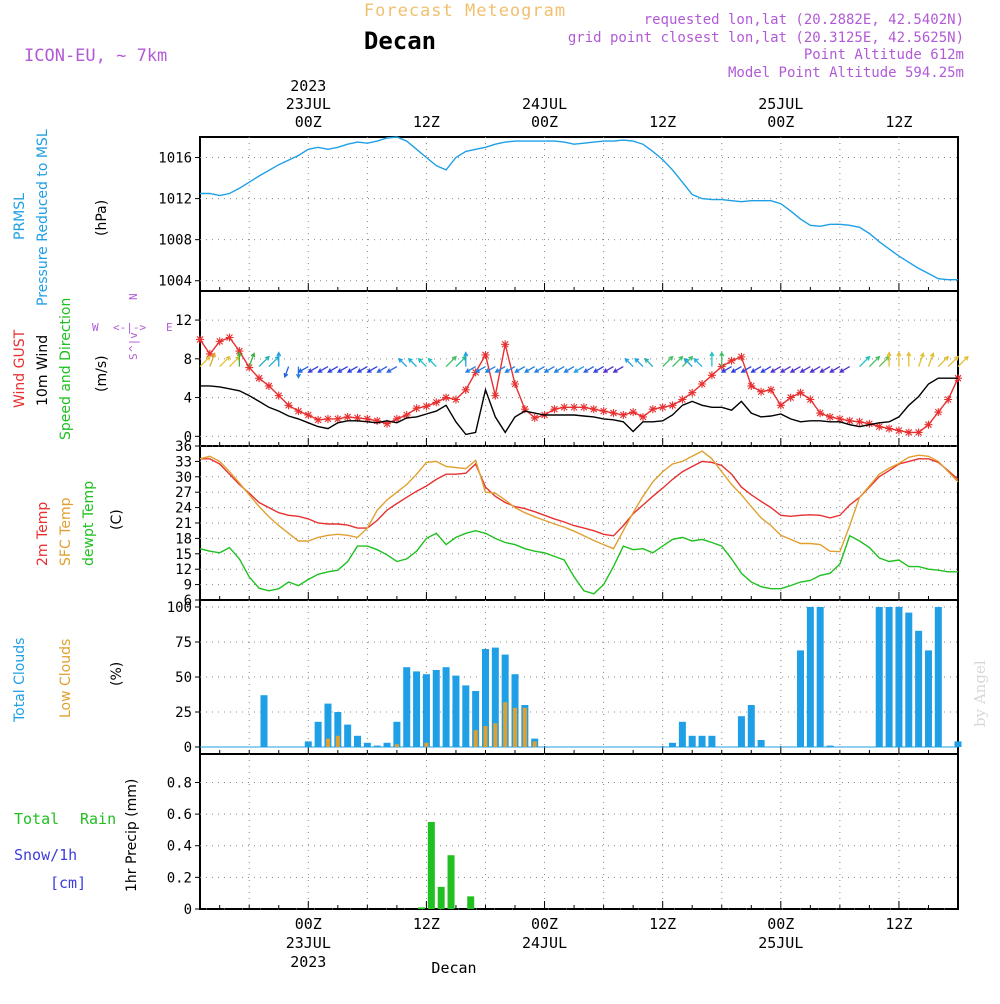 Image resolution: width=1000 pixels, height=1004 pixels. Describe the element at coordinates (66, 369) in the screenshot. I see `wind-label-speeddir: Speed and Direction` at that location.